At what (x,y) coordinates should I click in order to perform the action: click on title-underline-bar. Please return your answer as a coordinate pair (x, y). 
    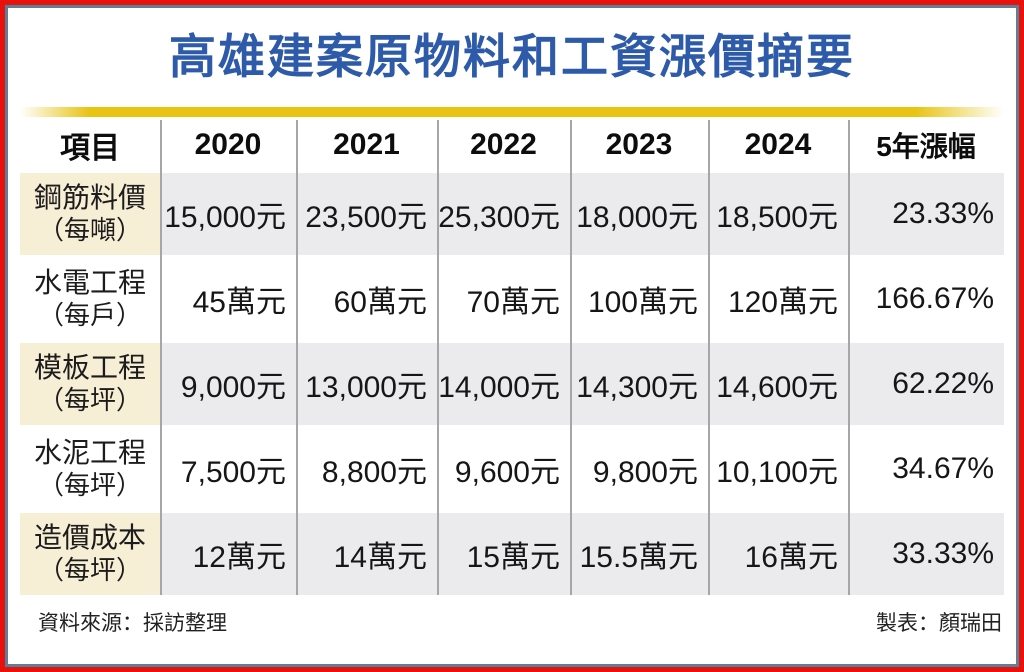
    Looking at the image, I should click on (512, 111).